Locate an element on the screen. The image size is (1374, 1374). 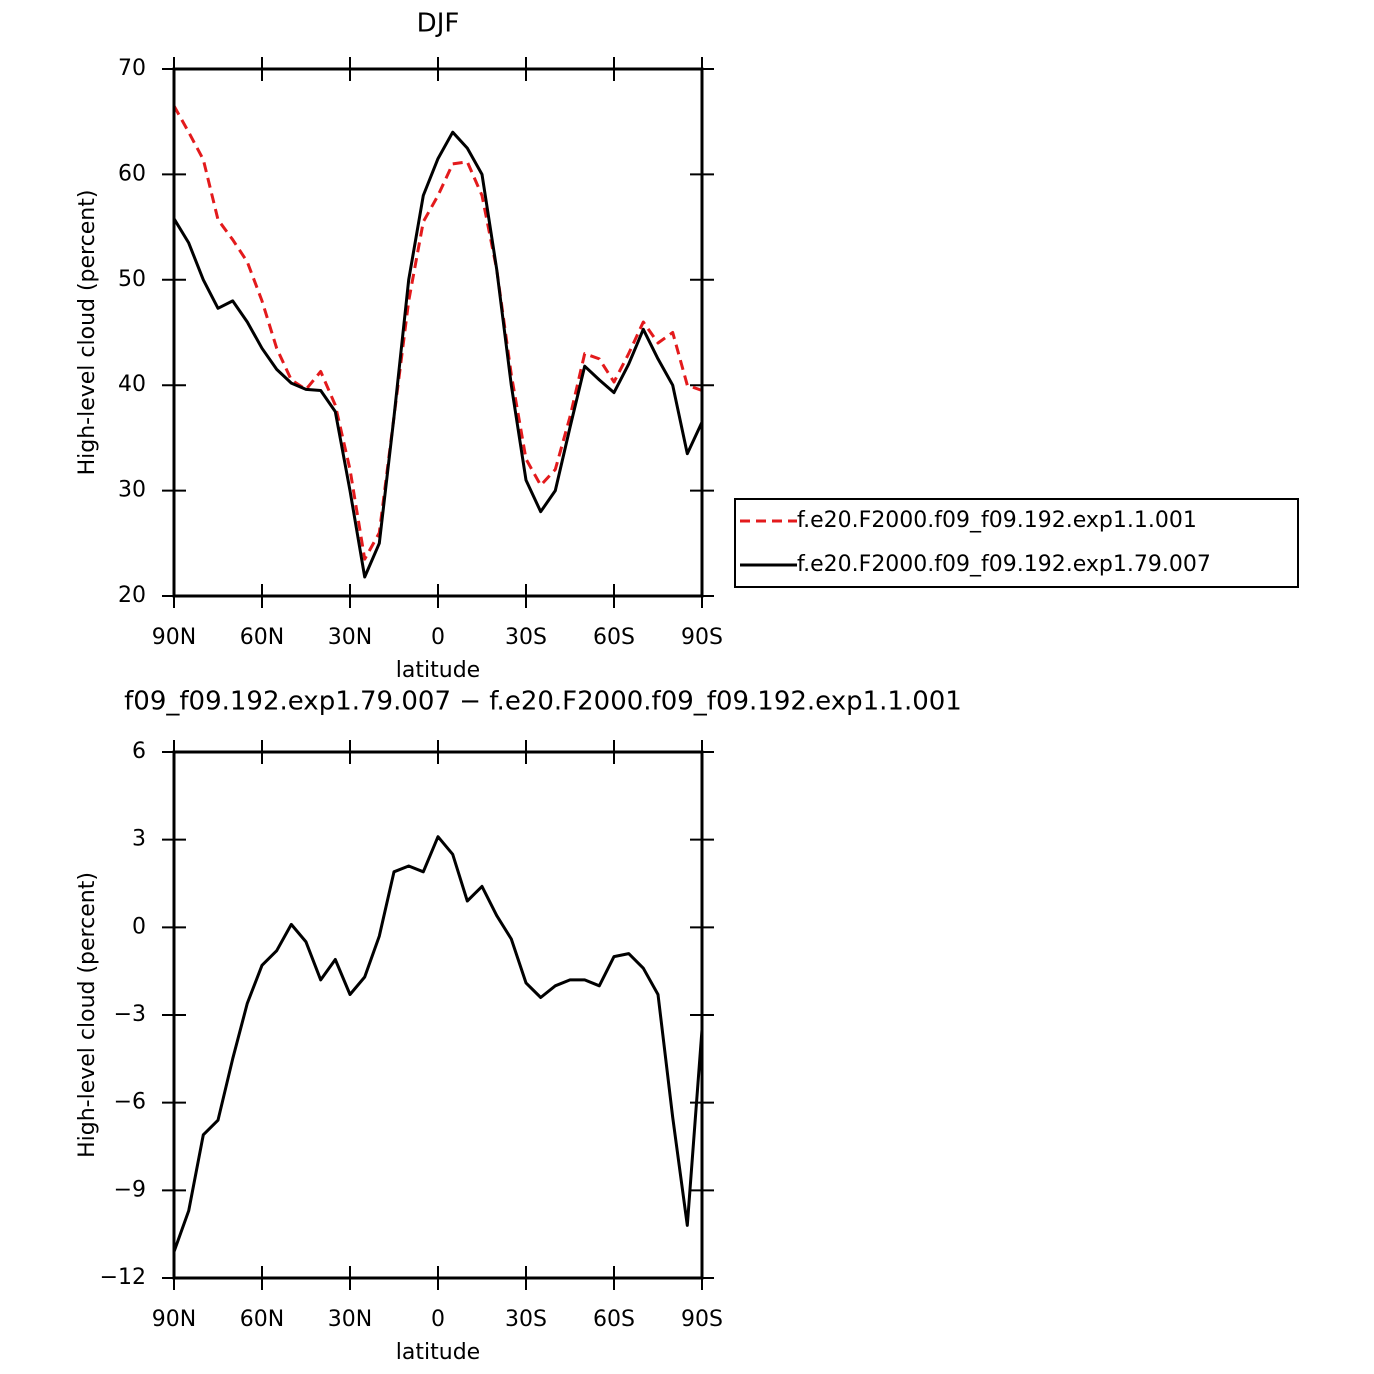
y-tick-label: 60 is located at coordinates (132, 173).